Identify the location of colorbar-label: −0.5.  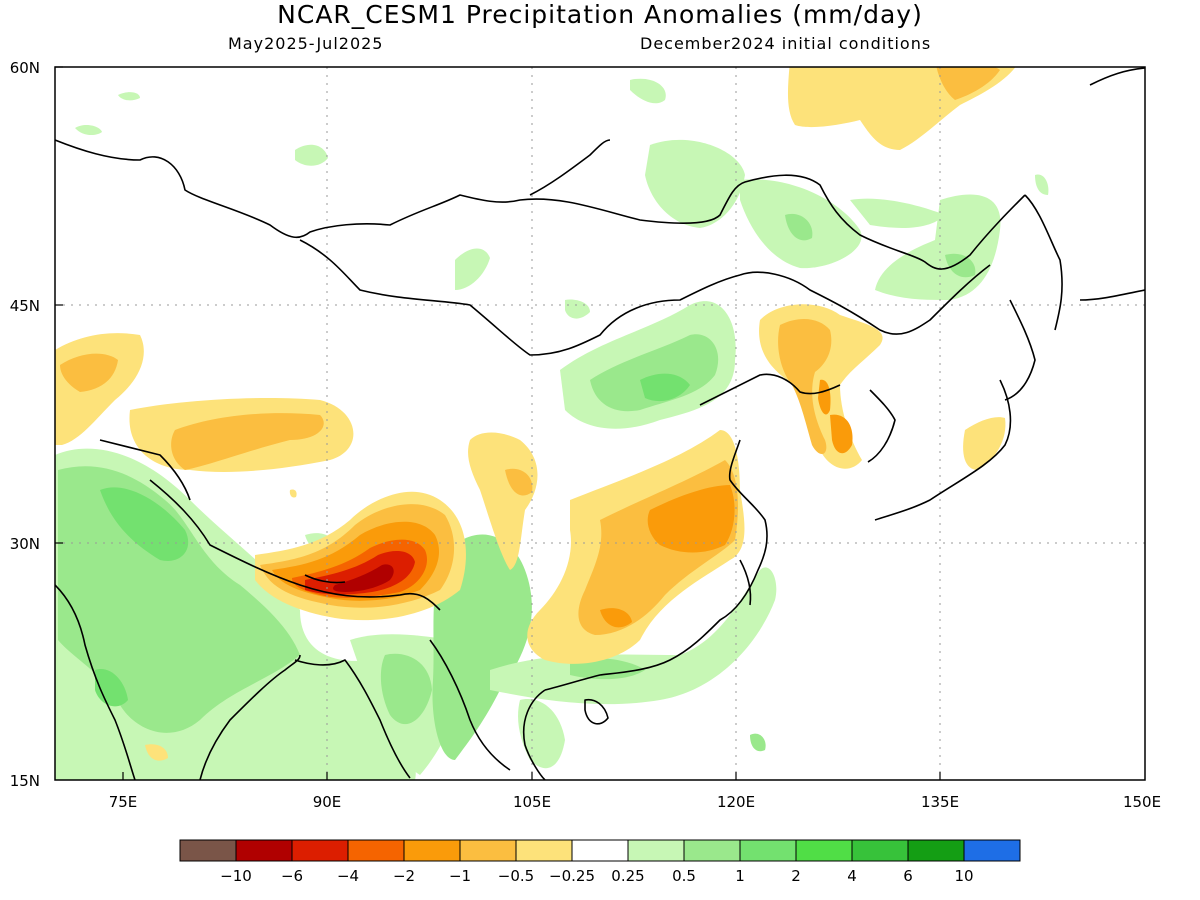
(516, 876).